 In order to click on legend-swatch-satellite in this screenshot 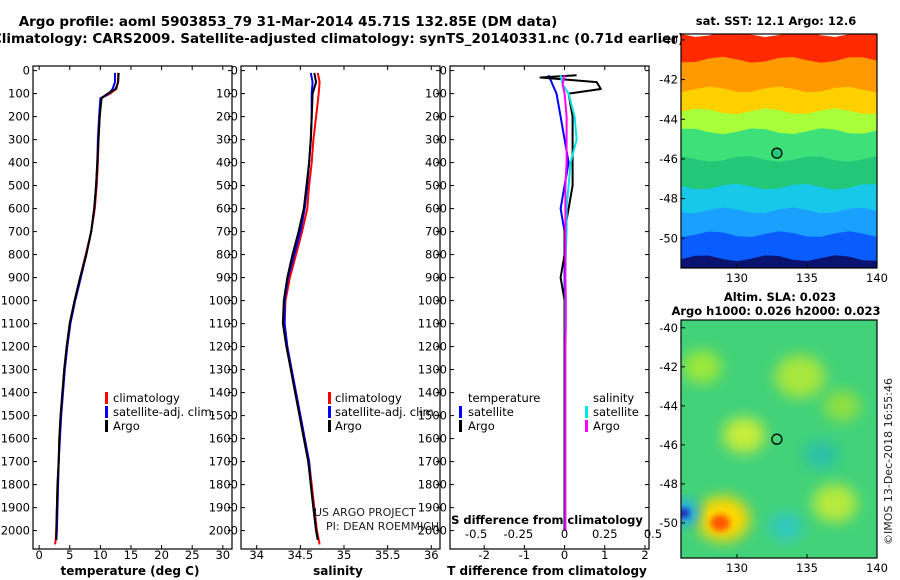, I will do `click(106, 412)`.